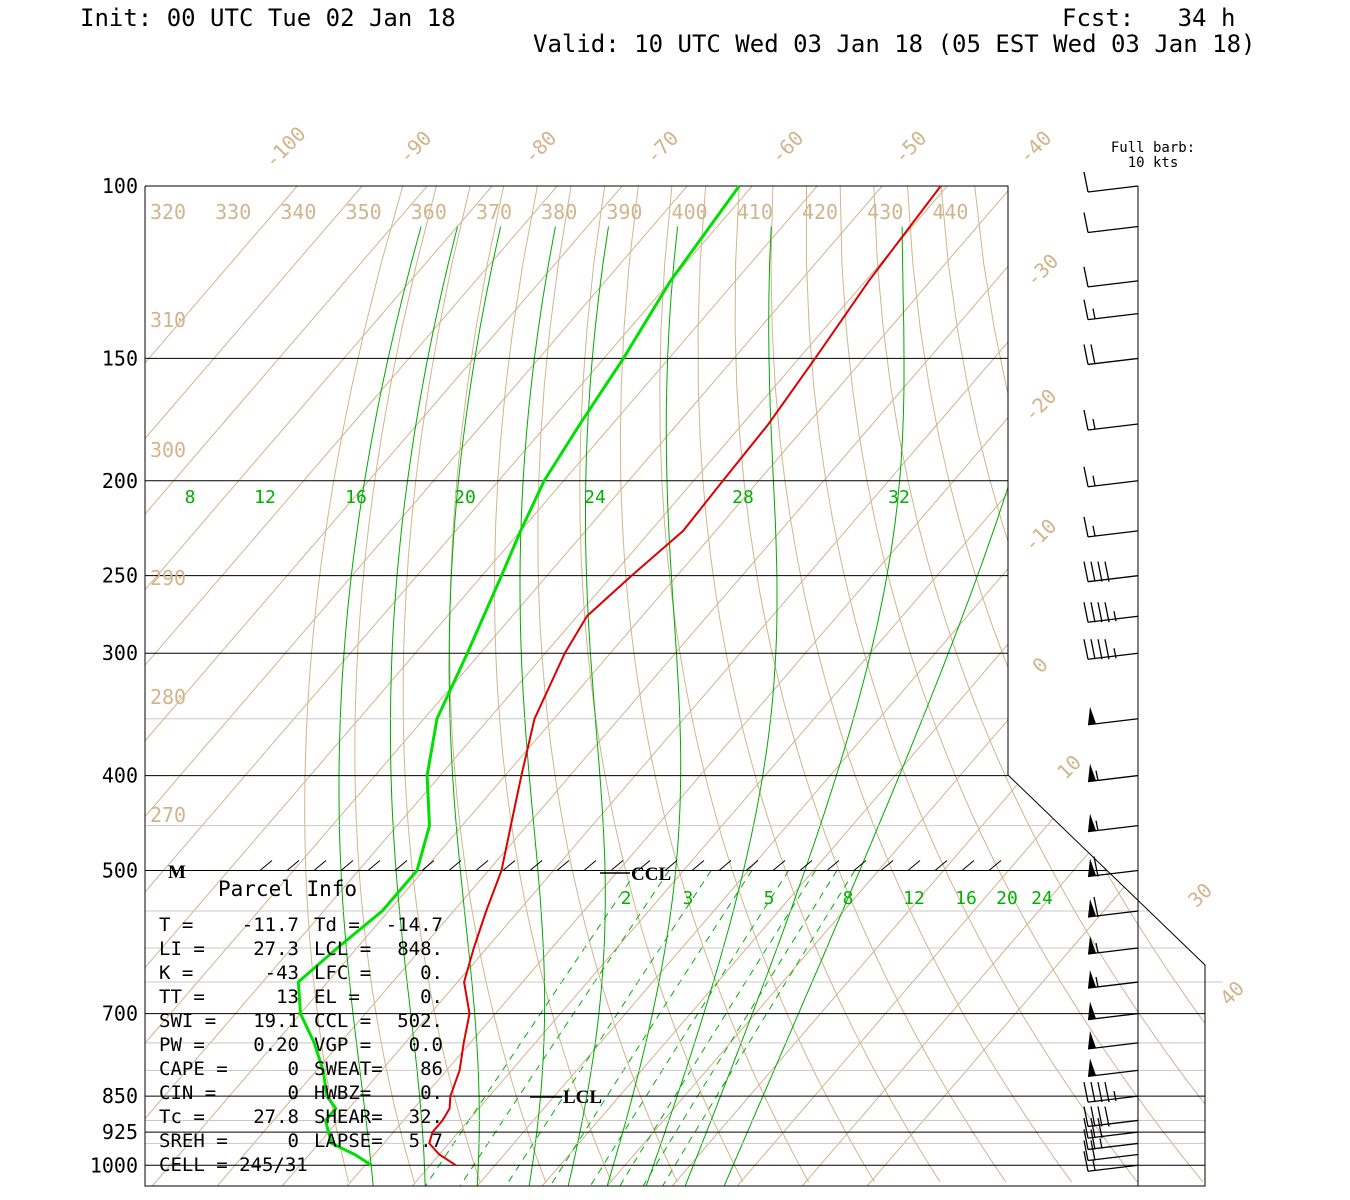 This screenshot has height=1200, width=1350. What do you see at coordinates (755, 212) in the screenshot?
I see `theta-label-410: 410` at bounding box center [755, 212].